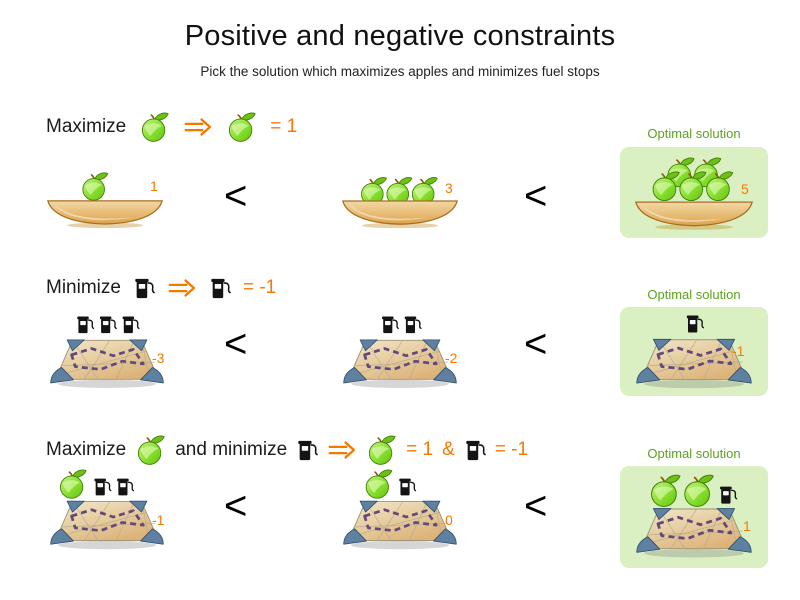 The height and width of the screenshot is (600, 800). What do you see at coordinates (694, 351) in the screenshot?
I see `optimal-solution-box: -1` at bounding box center [694, 351].